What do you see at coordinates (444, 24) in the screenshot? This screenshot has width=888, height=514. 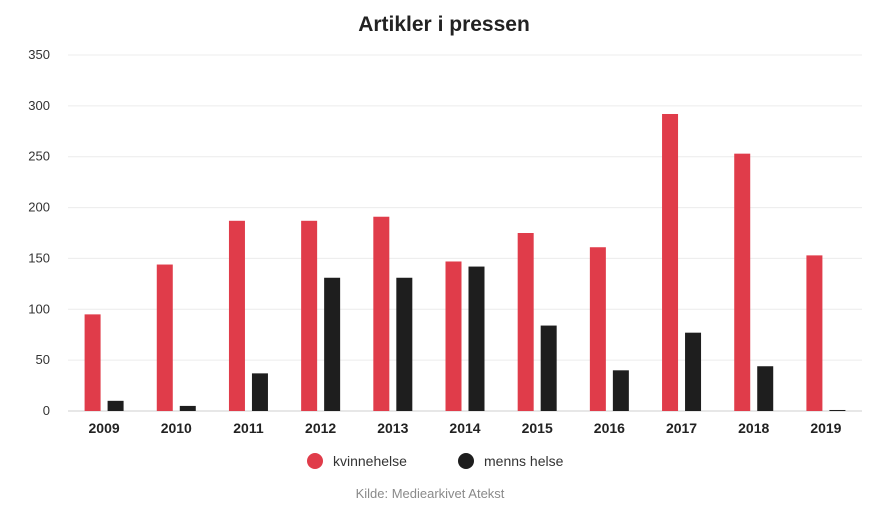 I see `chart-title: Artikler i pressen` at bounding box center [444, 24].